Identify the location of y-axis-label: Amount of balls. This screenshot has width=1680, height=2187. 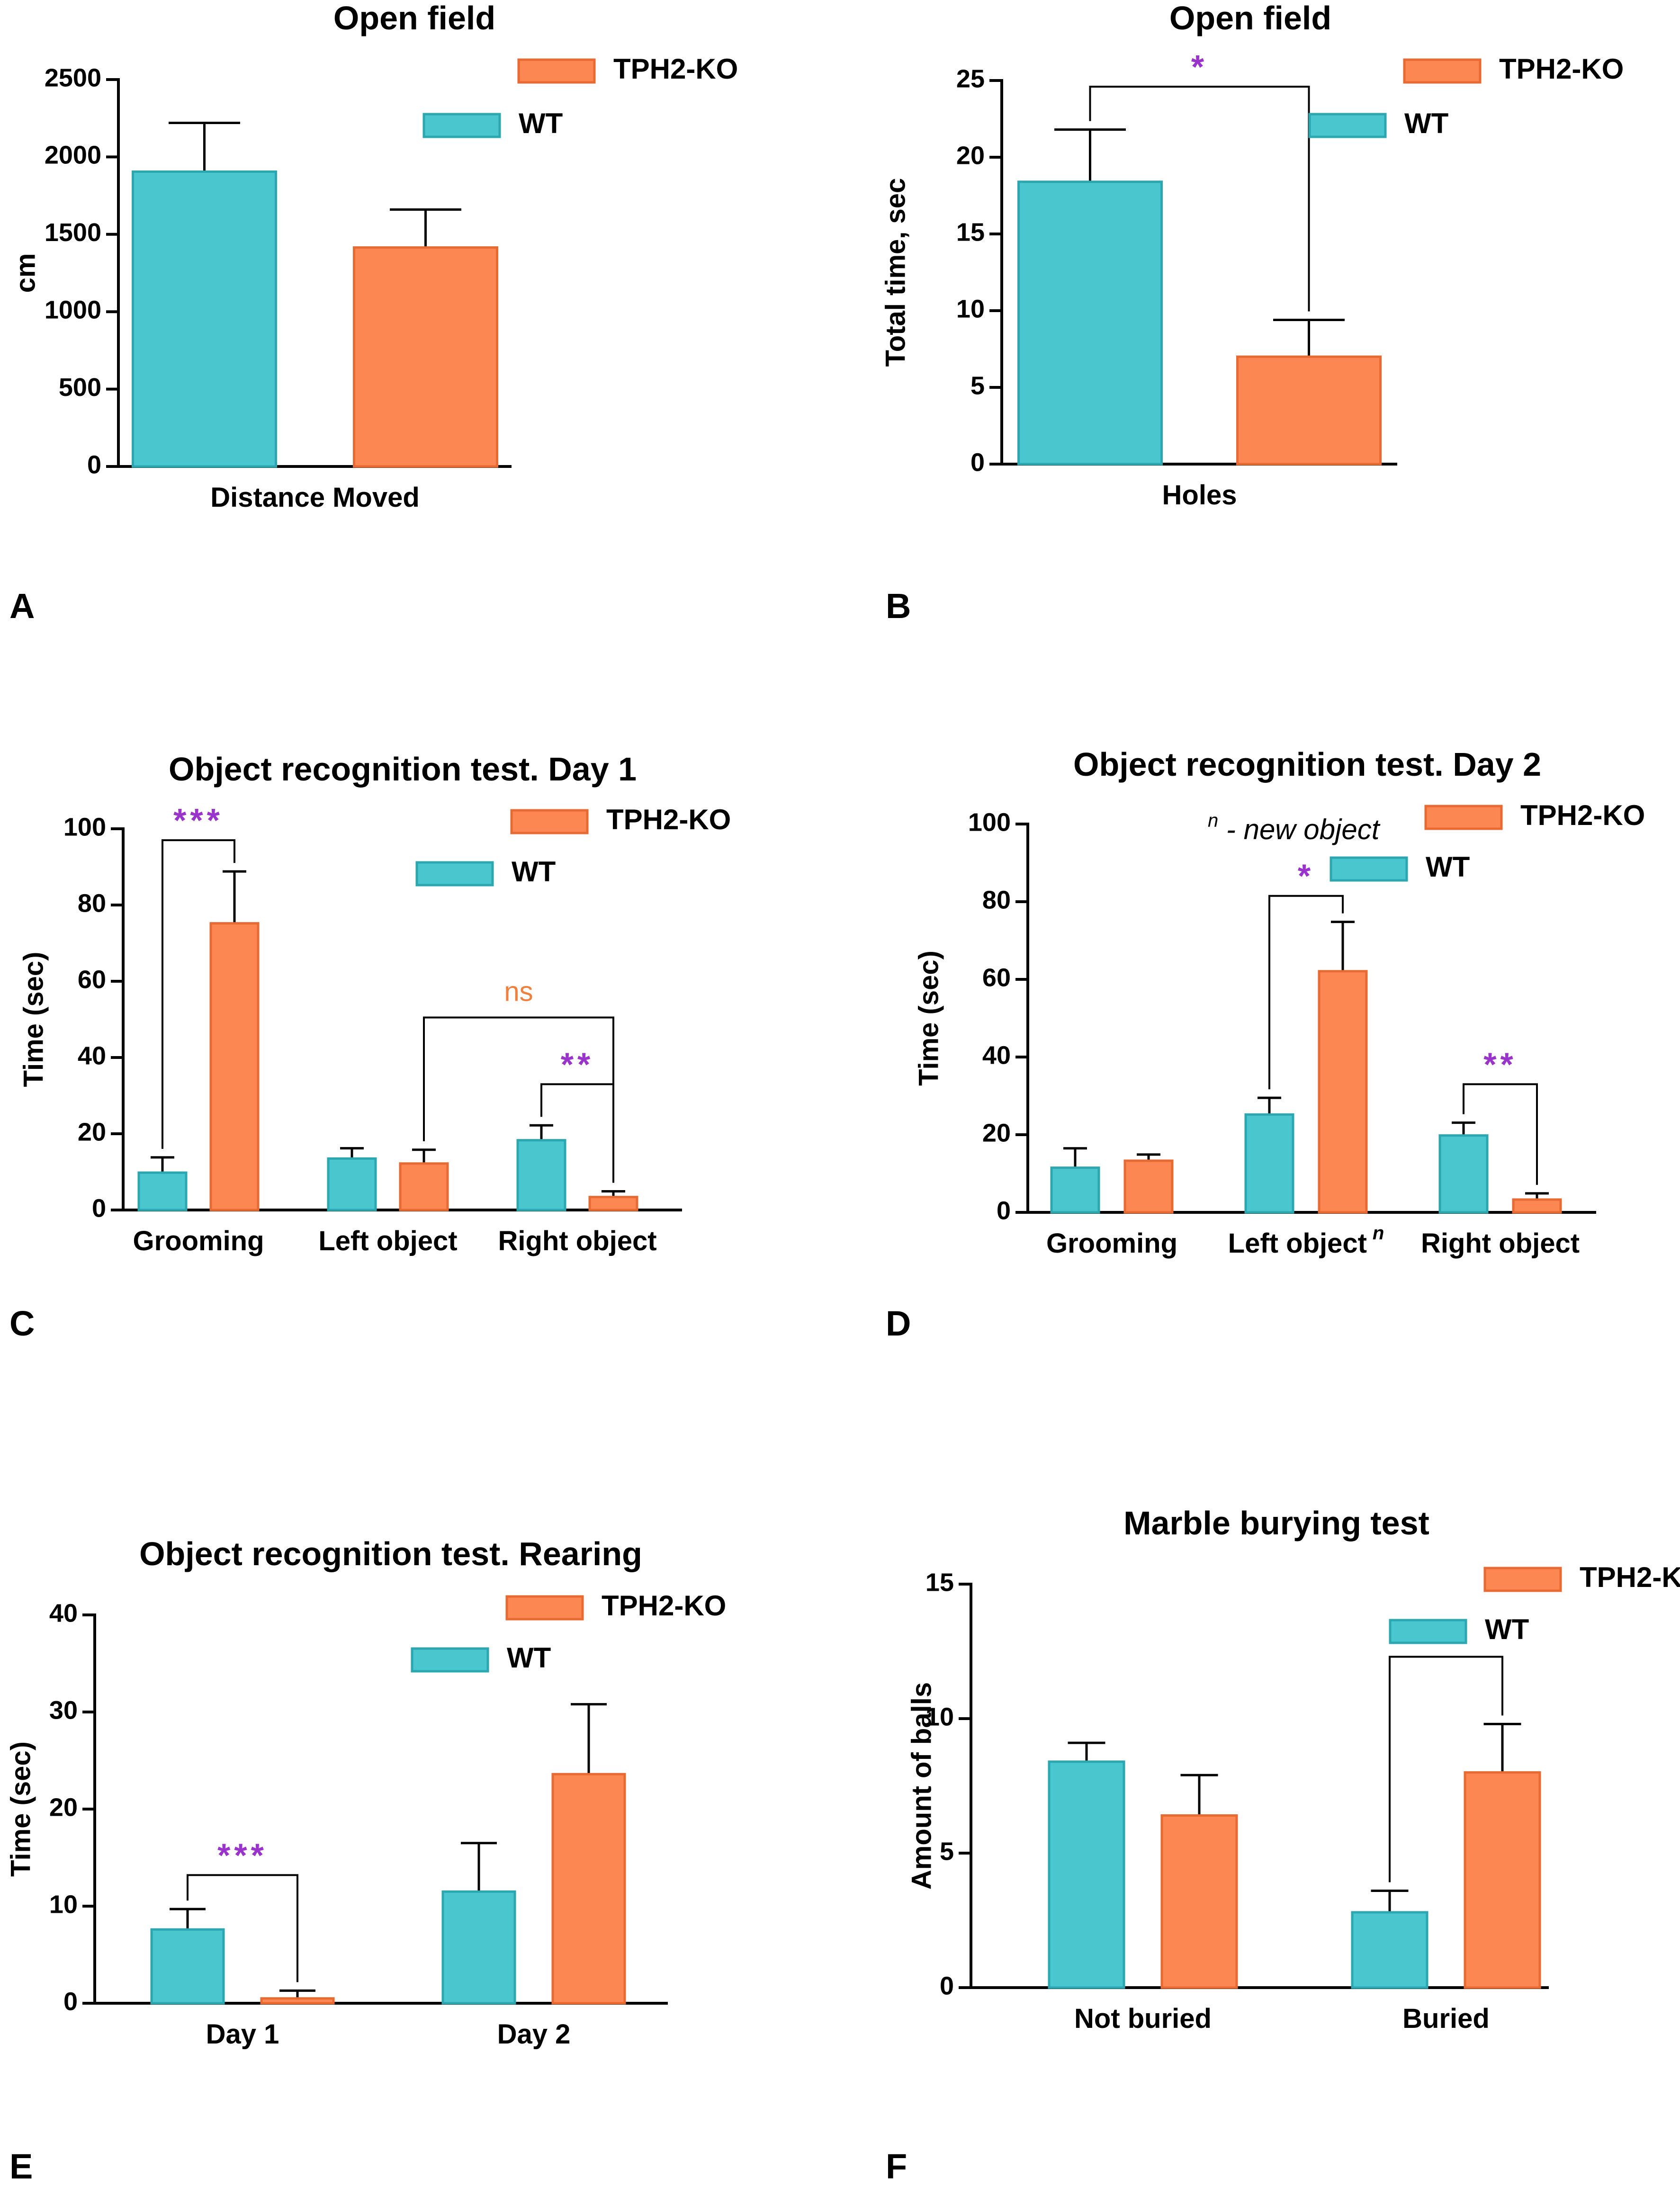
(921, 1786).